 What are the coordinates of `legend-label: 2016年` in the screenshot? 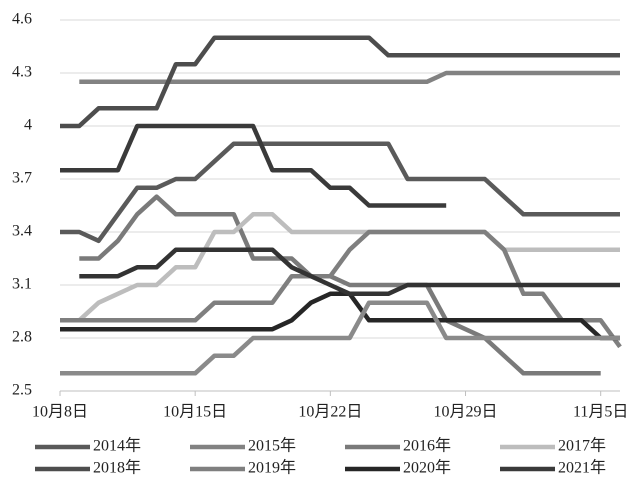 It's located at (427, 446).